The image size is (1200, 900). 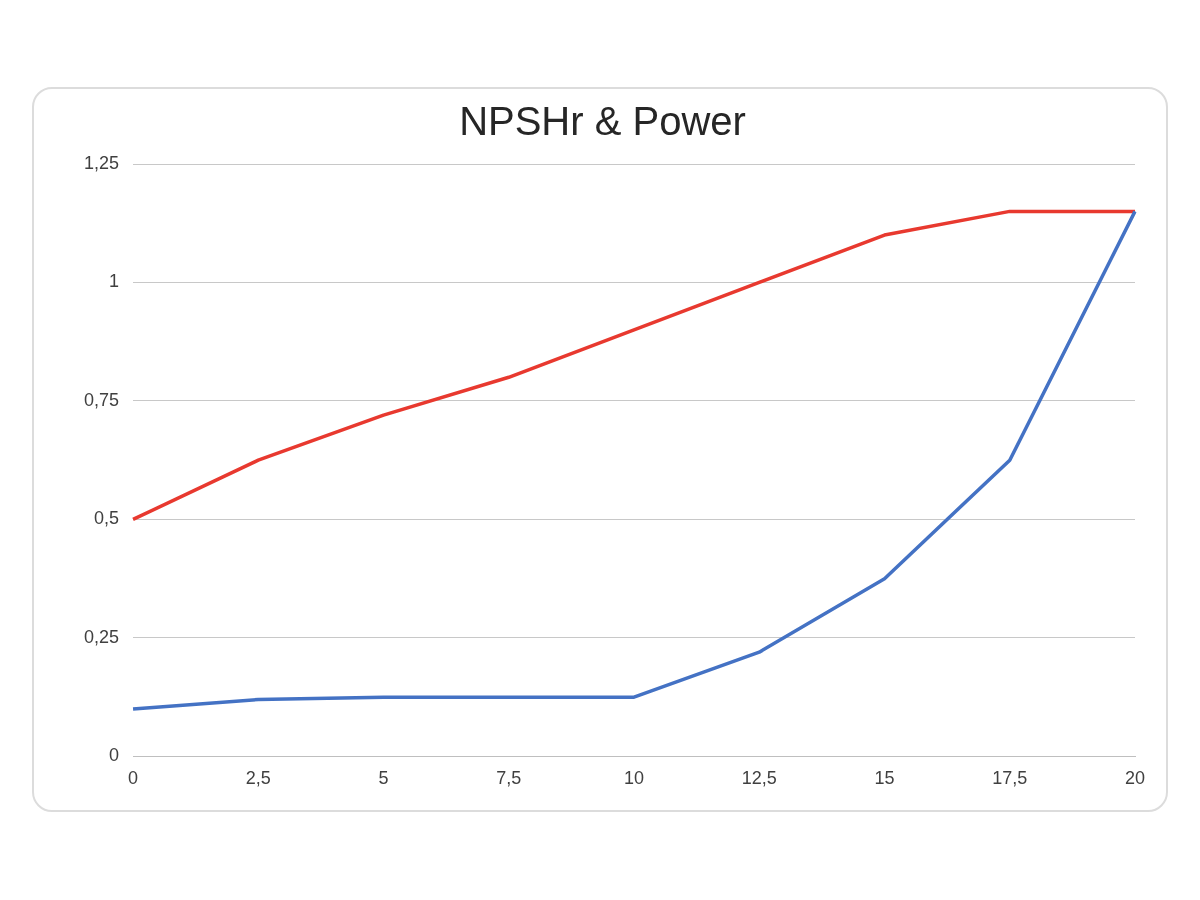 I want to click on x-tick-label: 0, so click(x=133, y=778).